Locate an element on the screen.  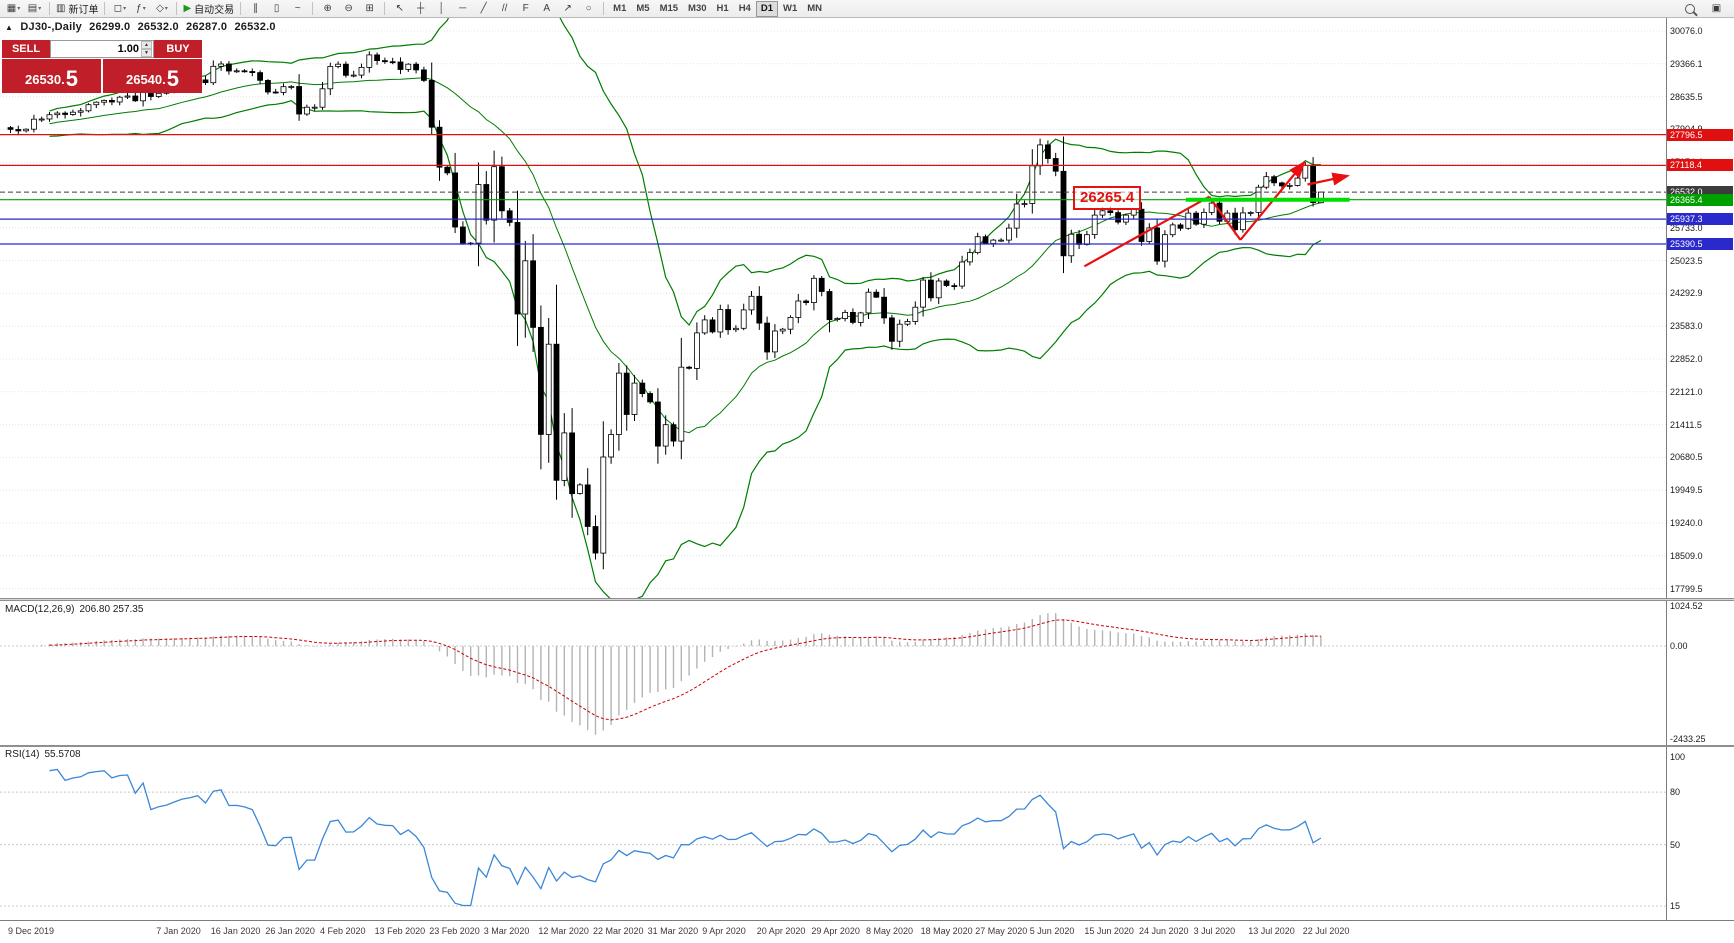
one-click-trading-panel: SELL ▲ ▼ BUY 26530.5 26540.5 is located at coordinates (102, 66).